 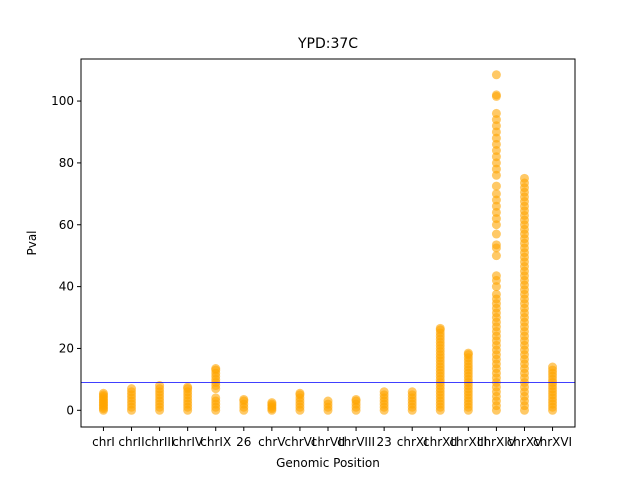 What do you see at coordinates (62, 101) in the screenshot?
I see `y-tick-label: 100` at bounding box center [62, 101].